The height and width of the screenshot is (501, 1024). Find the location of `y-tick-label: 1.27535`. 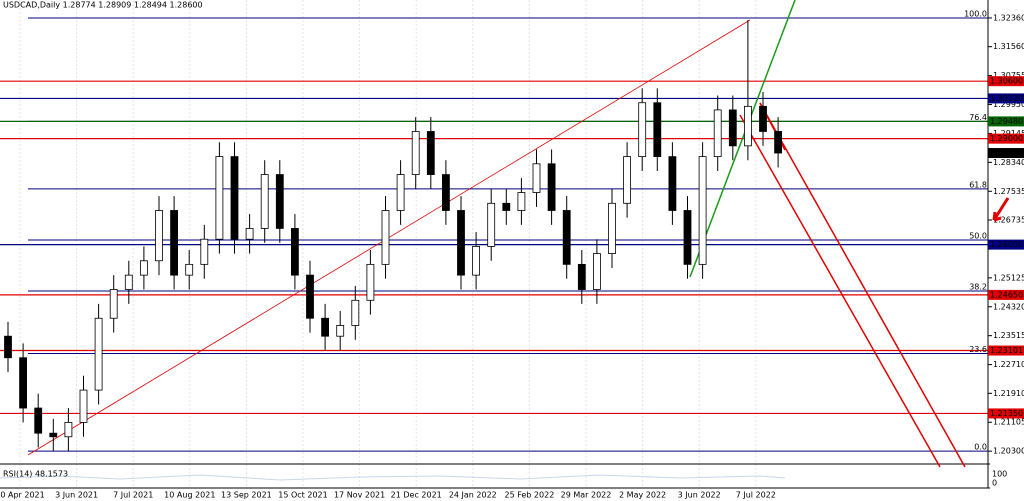

y-tick-label: 1.27535 is located at coordinates (1008, 191).